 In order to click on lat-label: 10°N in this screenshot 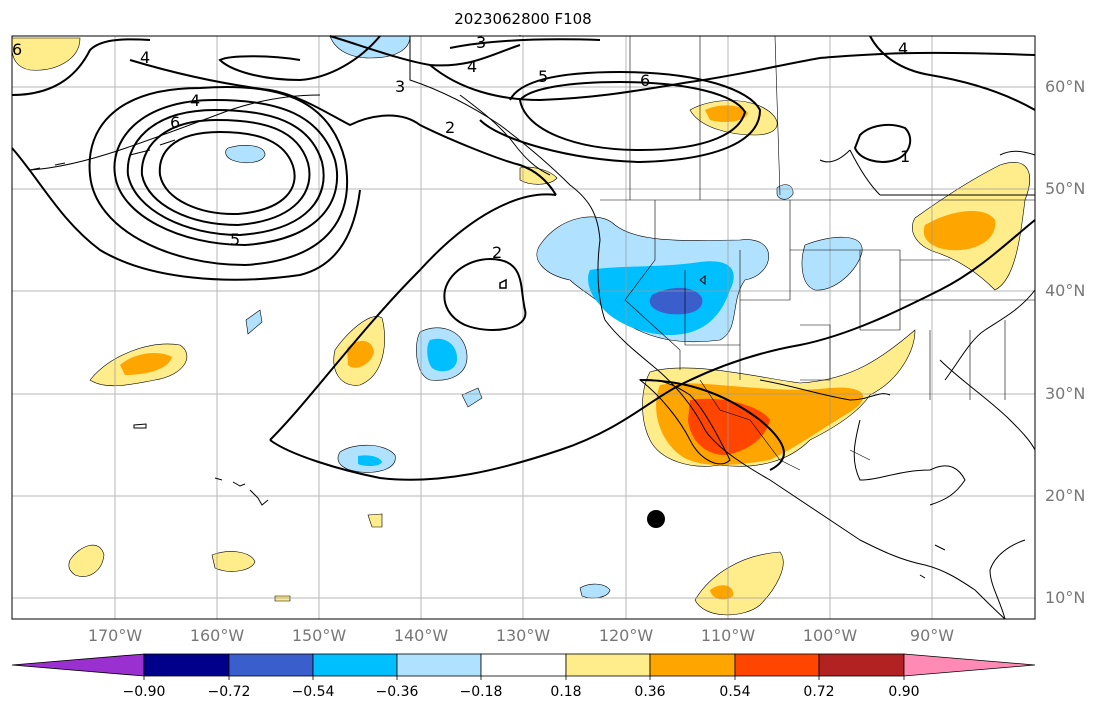, I will do `click(1065, 597)`.